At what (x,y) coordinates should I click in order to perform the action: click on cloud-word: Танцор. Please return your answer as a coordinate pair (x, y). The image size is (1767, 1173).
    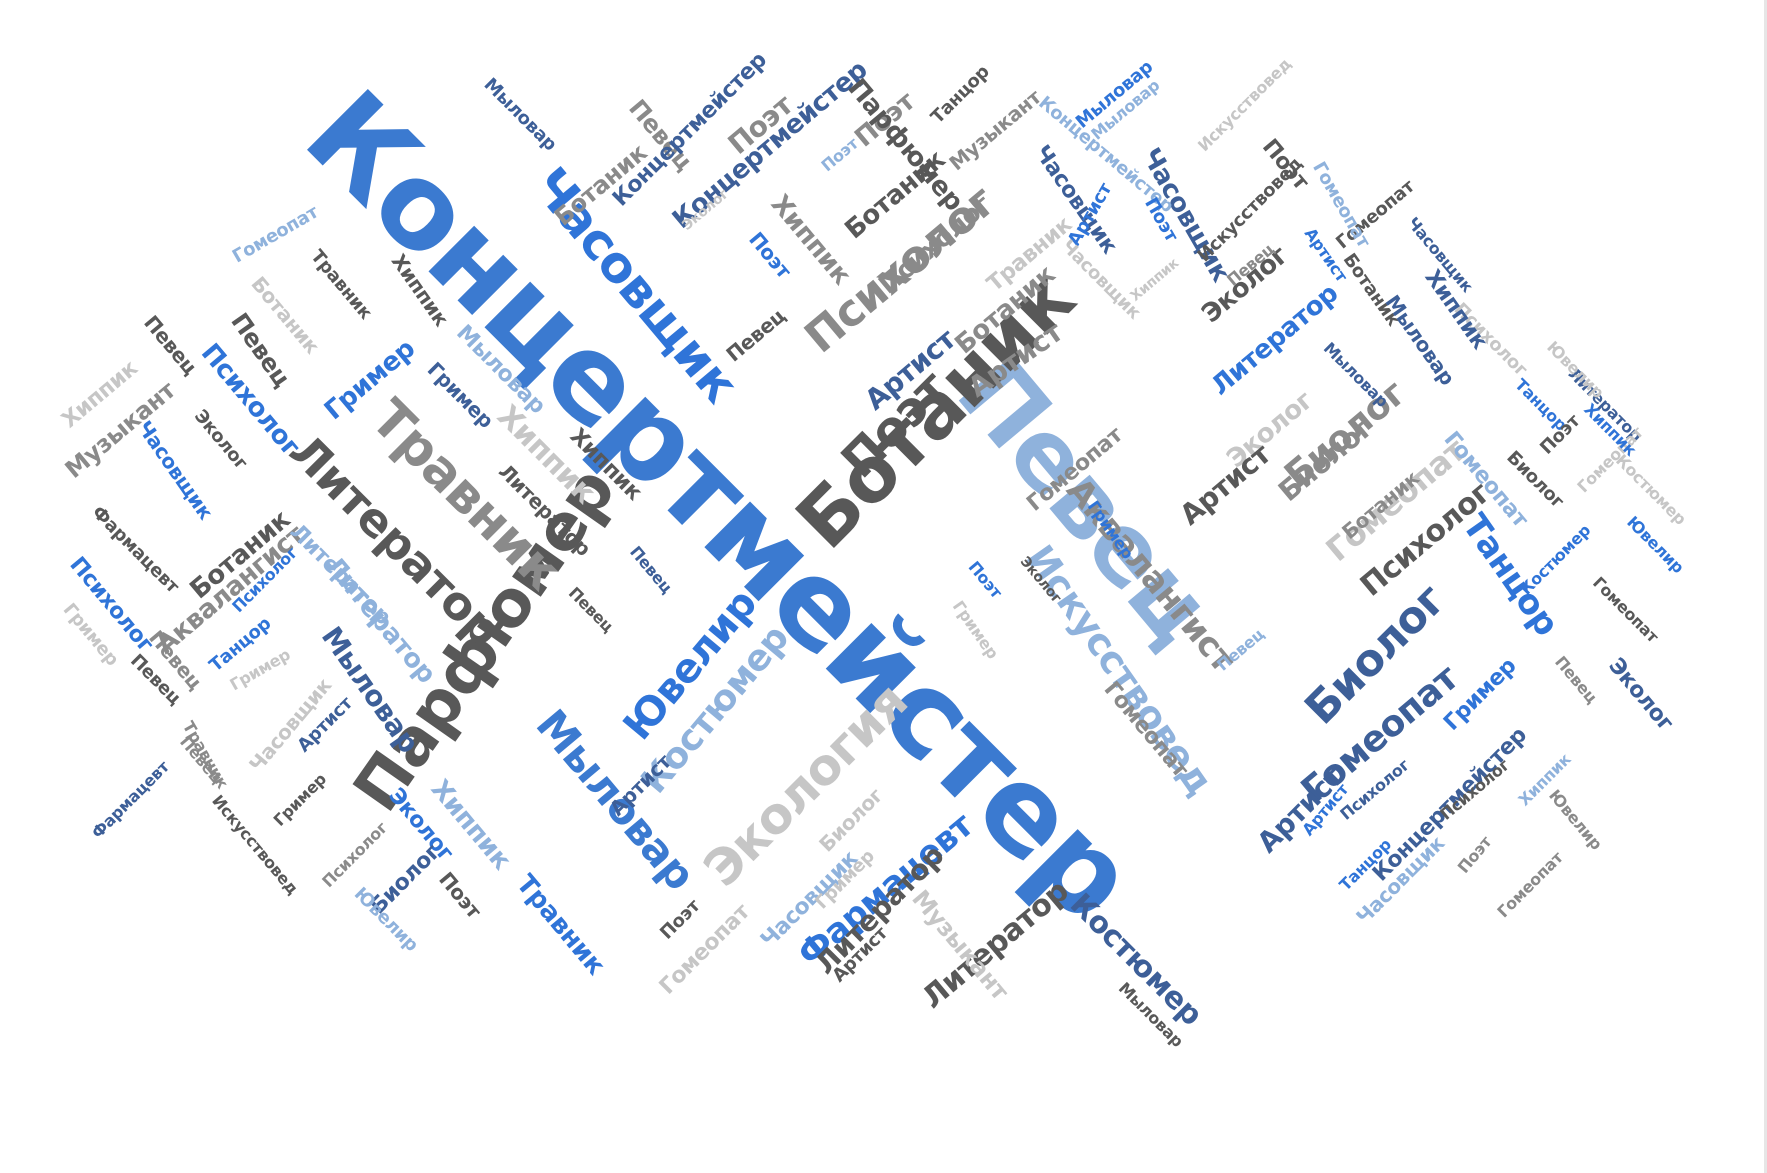
    Looking at the image, I should click on (960, 94).